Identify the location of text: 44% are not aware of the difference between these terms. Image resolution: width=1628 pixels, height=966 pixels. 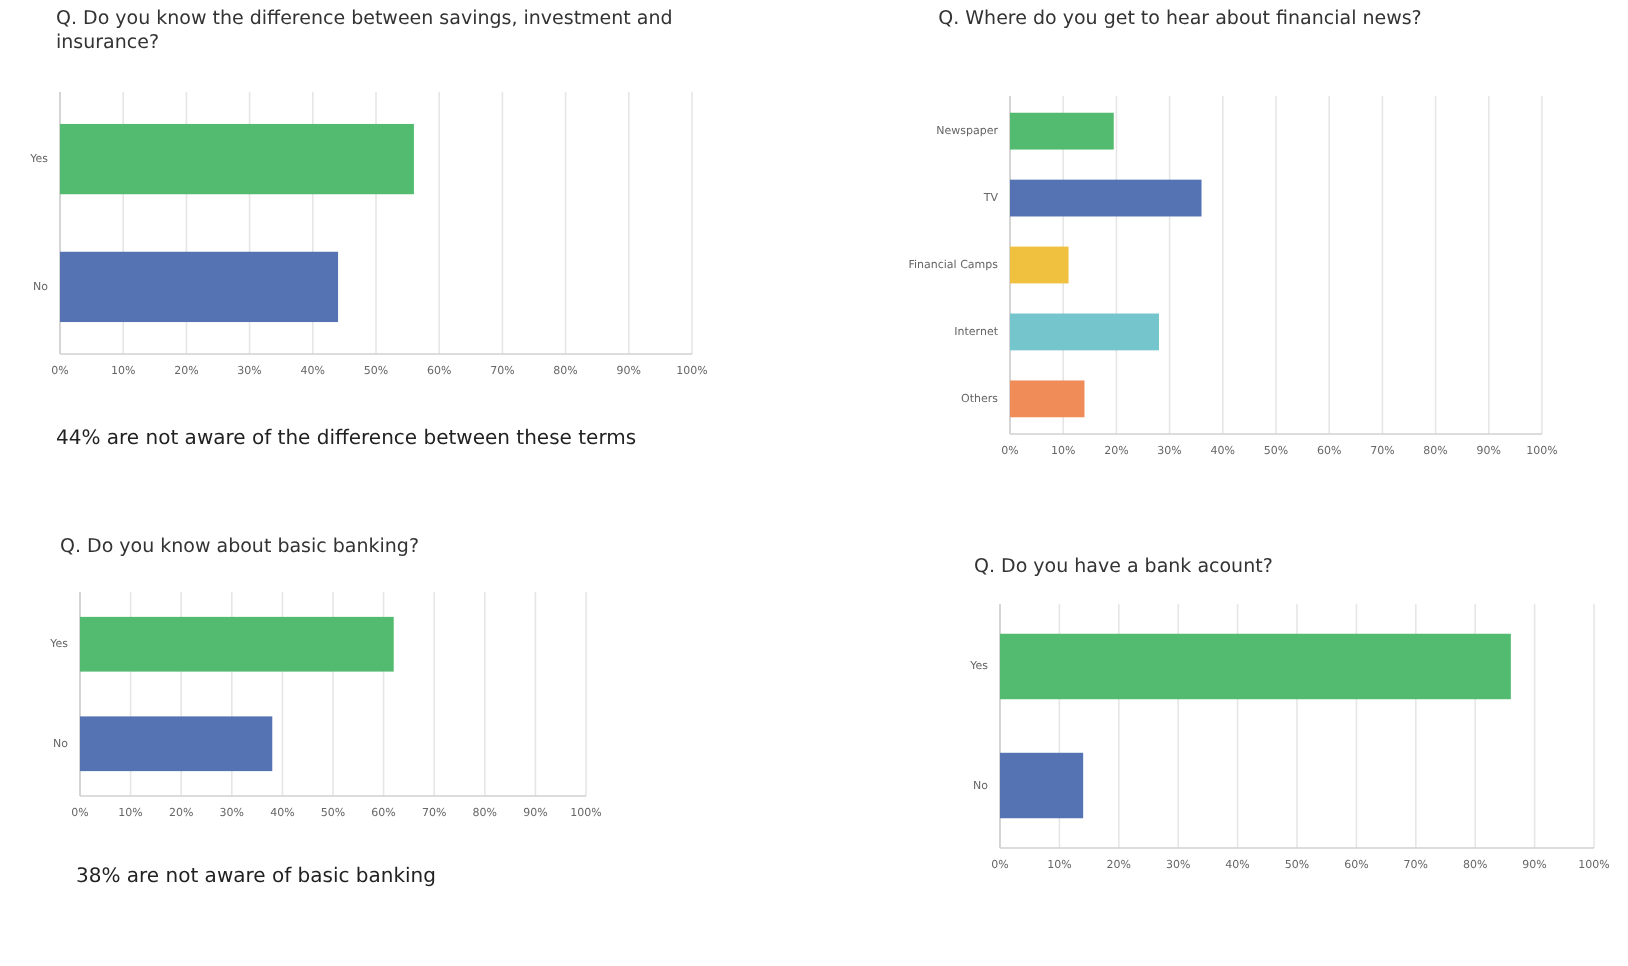
(346, 439).